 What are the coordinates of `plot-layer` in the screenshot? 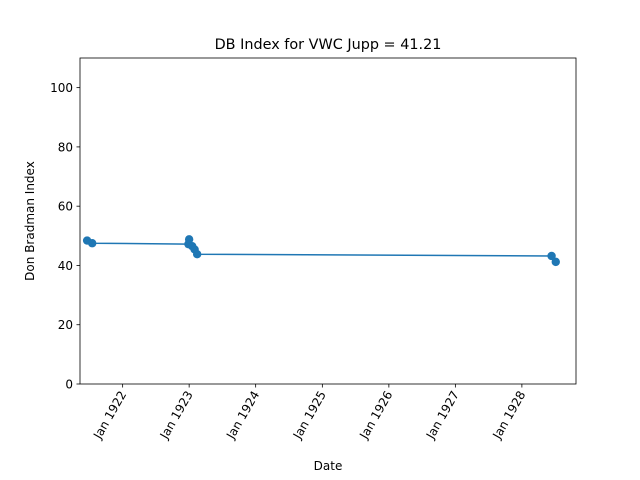 It's located at (321, 251).